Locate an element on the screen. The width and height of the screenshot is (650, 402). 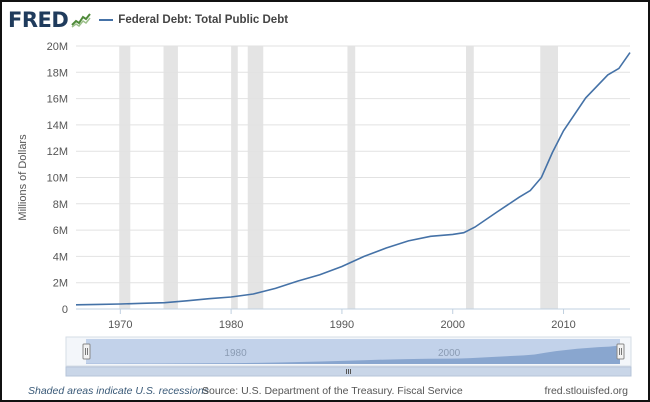
navigator-series-area is located at coordinates (353, 354).